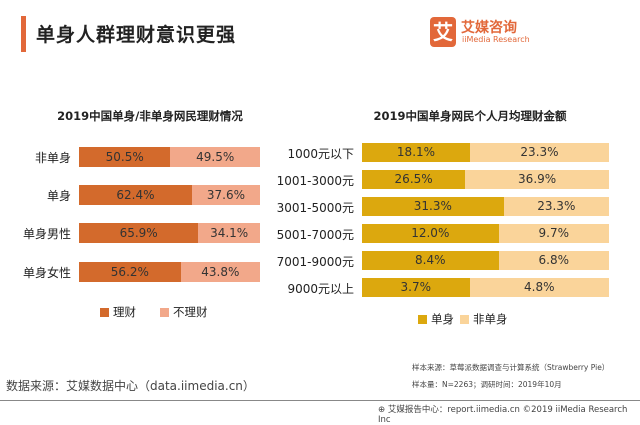  What do you see at coordinates (130, 272) in the screenshot?
I see `bar-segment-理财: 56.2%` at bounding box center [130, 272].